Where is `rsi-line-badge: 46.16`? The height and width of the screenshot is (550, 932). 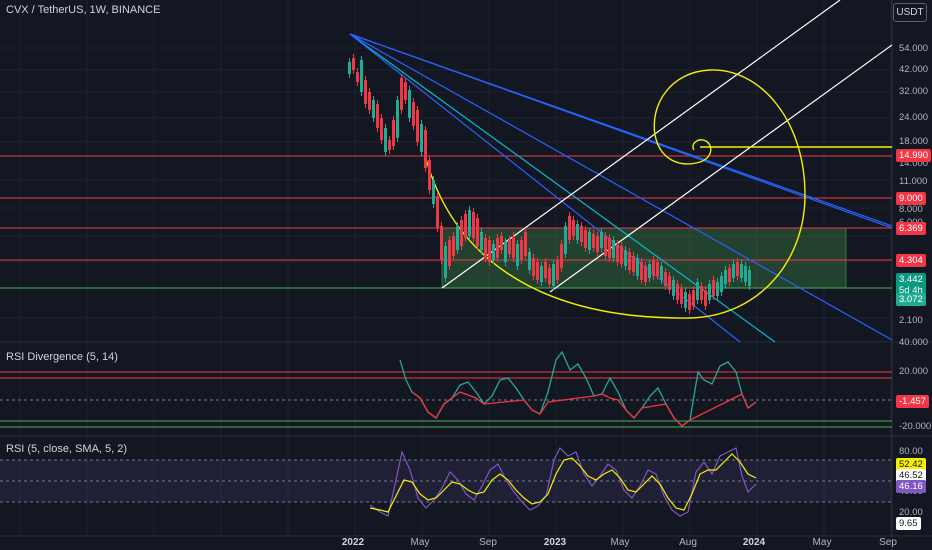
rsi-line-badge: 46.16 is located at coordinates (911, 486).